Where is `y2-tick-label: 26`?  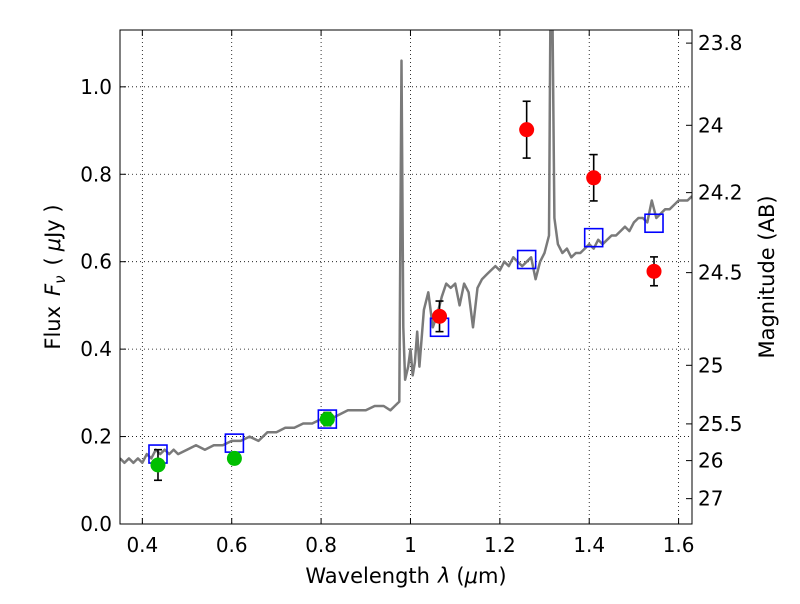
y2-tick-label: 26 is located at coordinates (710, 461).